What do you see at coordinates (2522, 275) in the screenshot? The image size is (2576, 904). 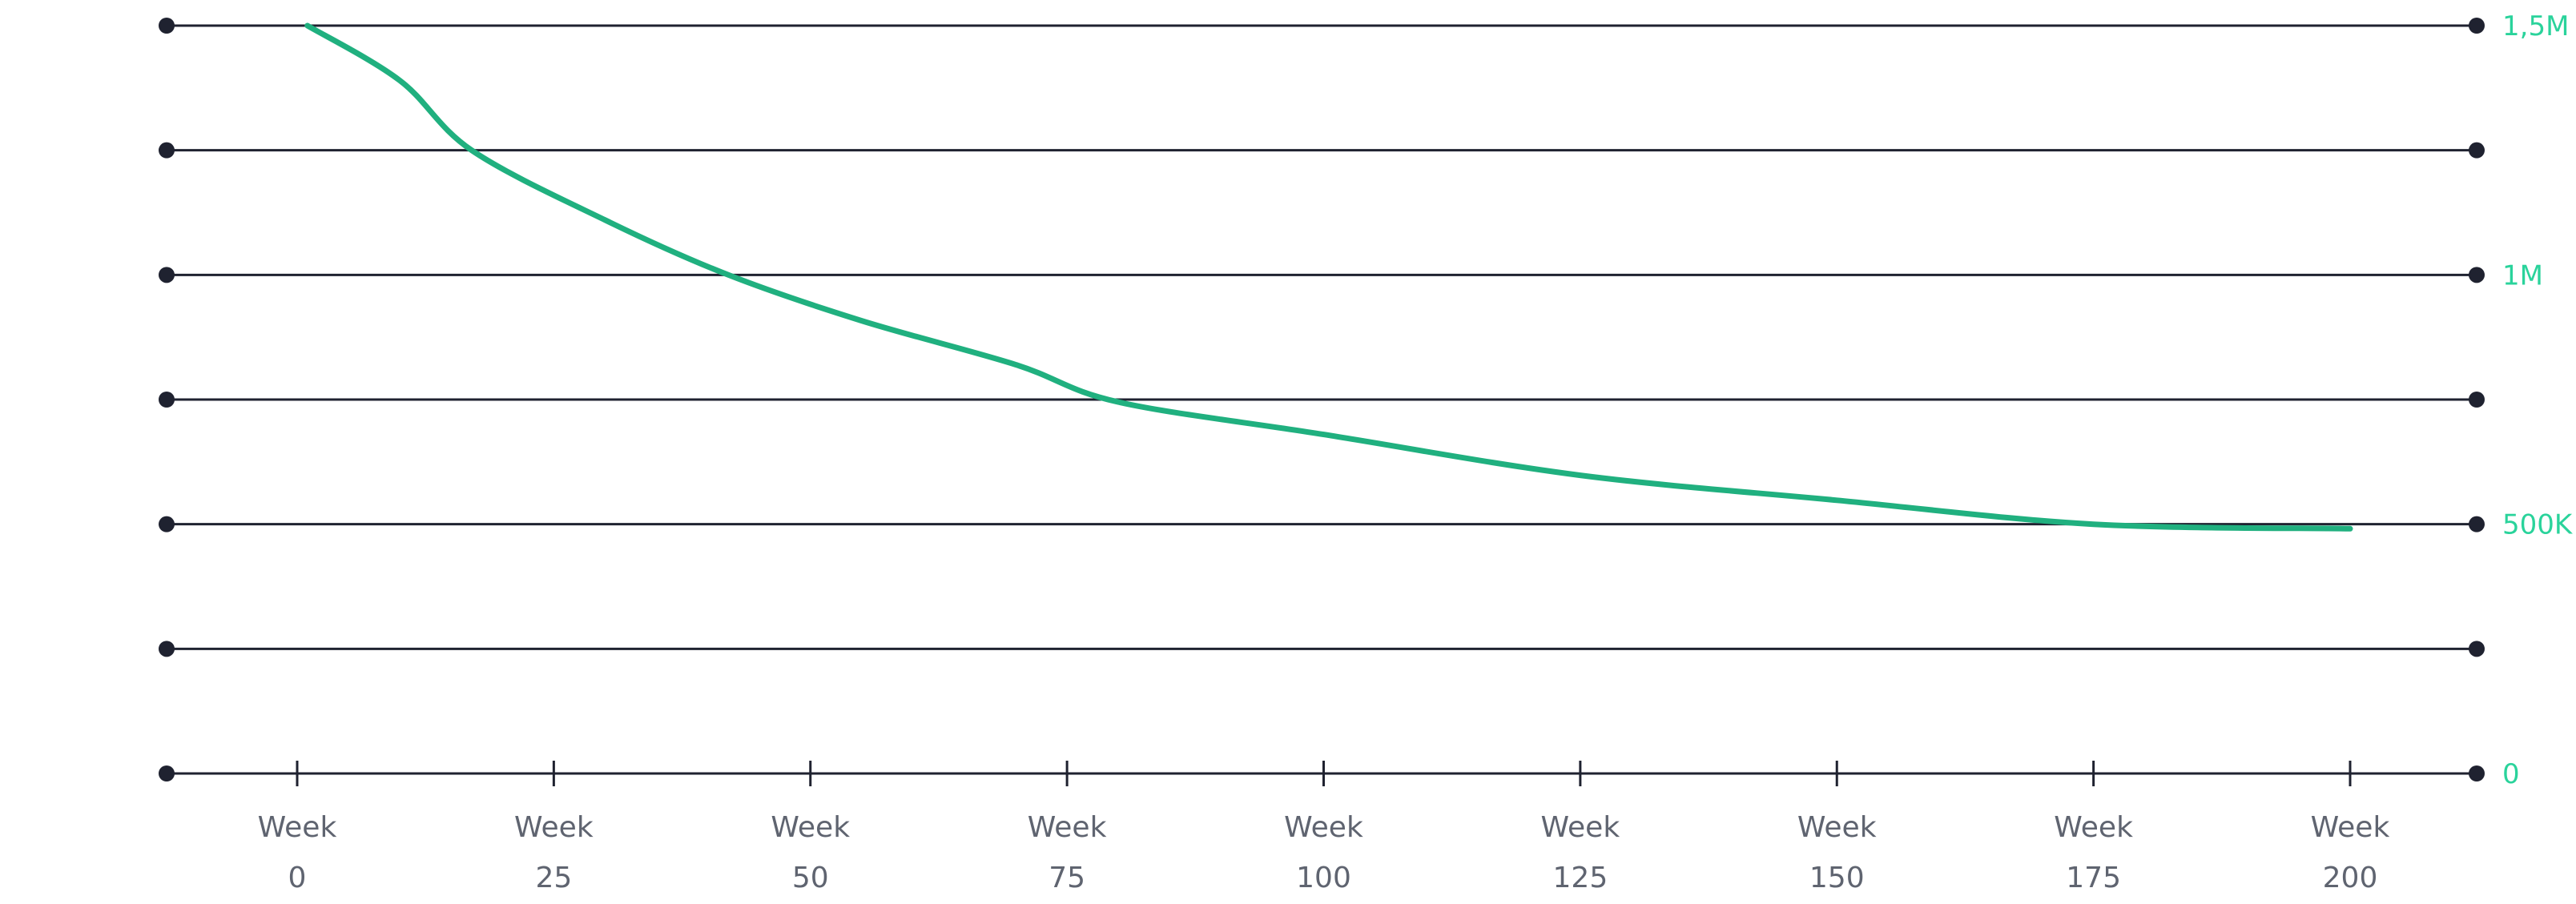 I see `y-tick-label: 1M` at bounding box center [2522, 275].